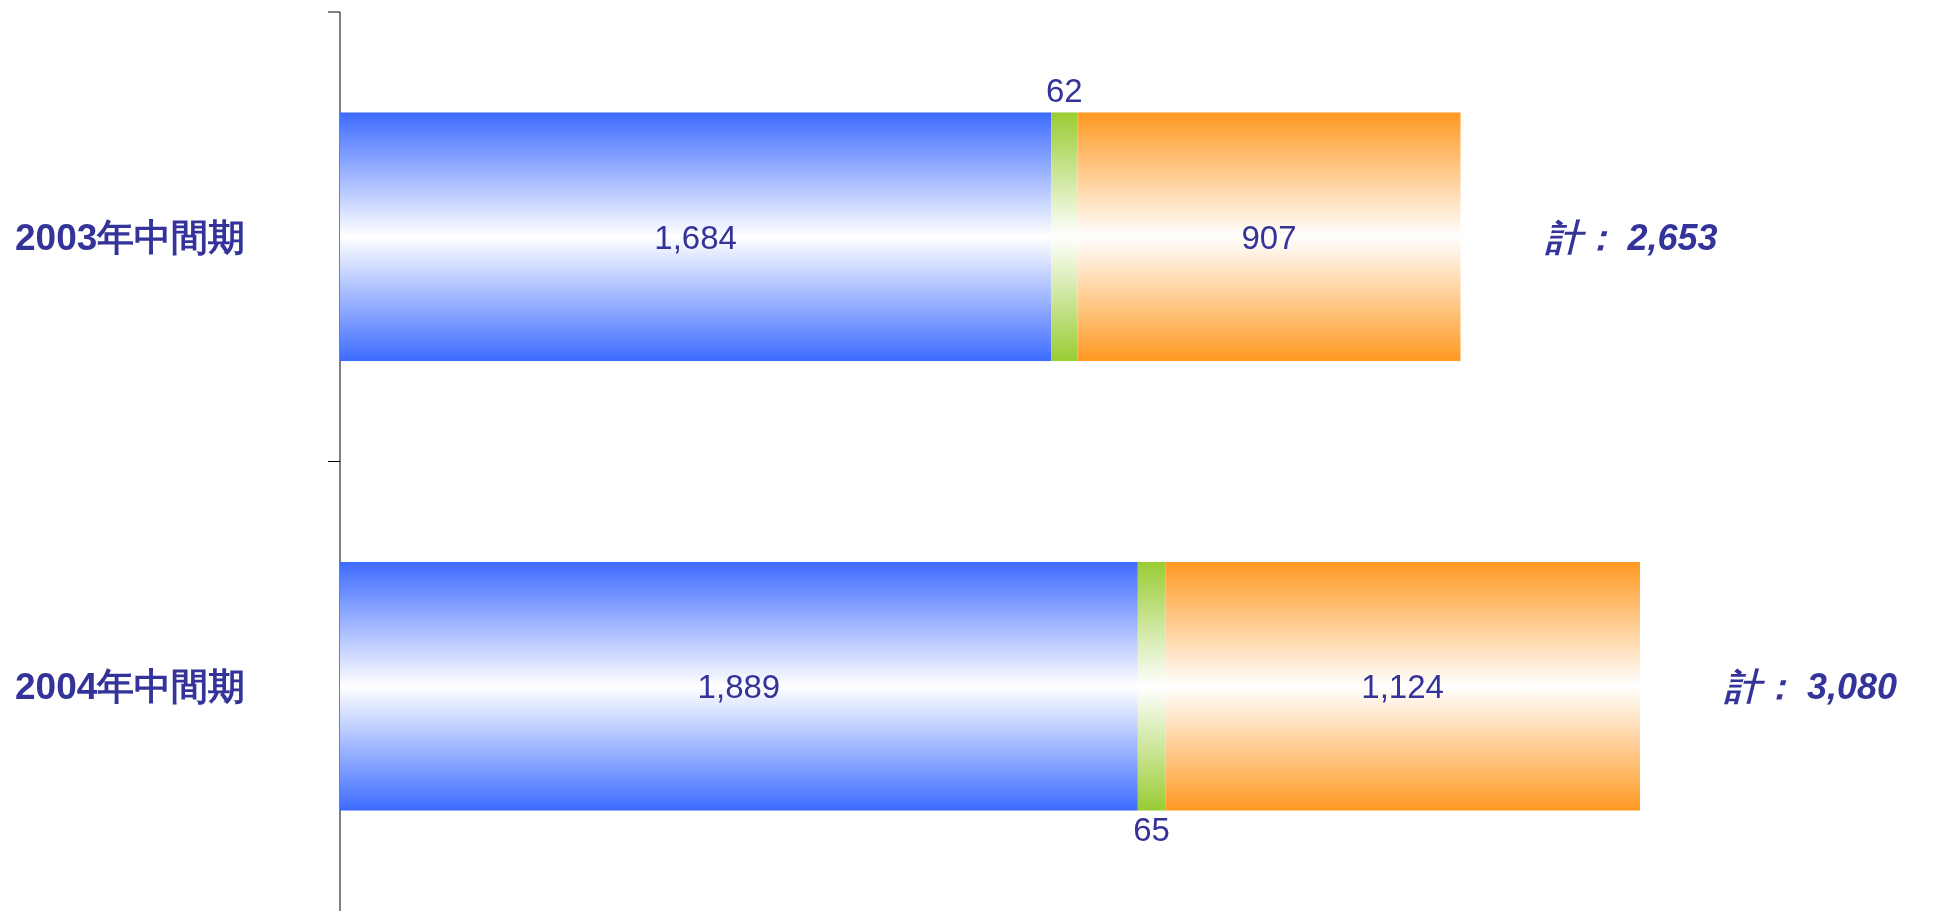  Describe the element at coordinates (1269, 237) in the screenshot. I see `data-label: 907` at that location.